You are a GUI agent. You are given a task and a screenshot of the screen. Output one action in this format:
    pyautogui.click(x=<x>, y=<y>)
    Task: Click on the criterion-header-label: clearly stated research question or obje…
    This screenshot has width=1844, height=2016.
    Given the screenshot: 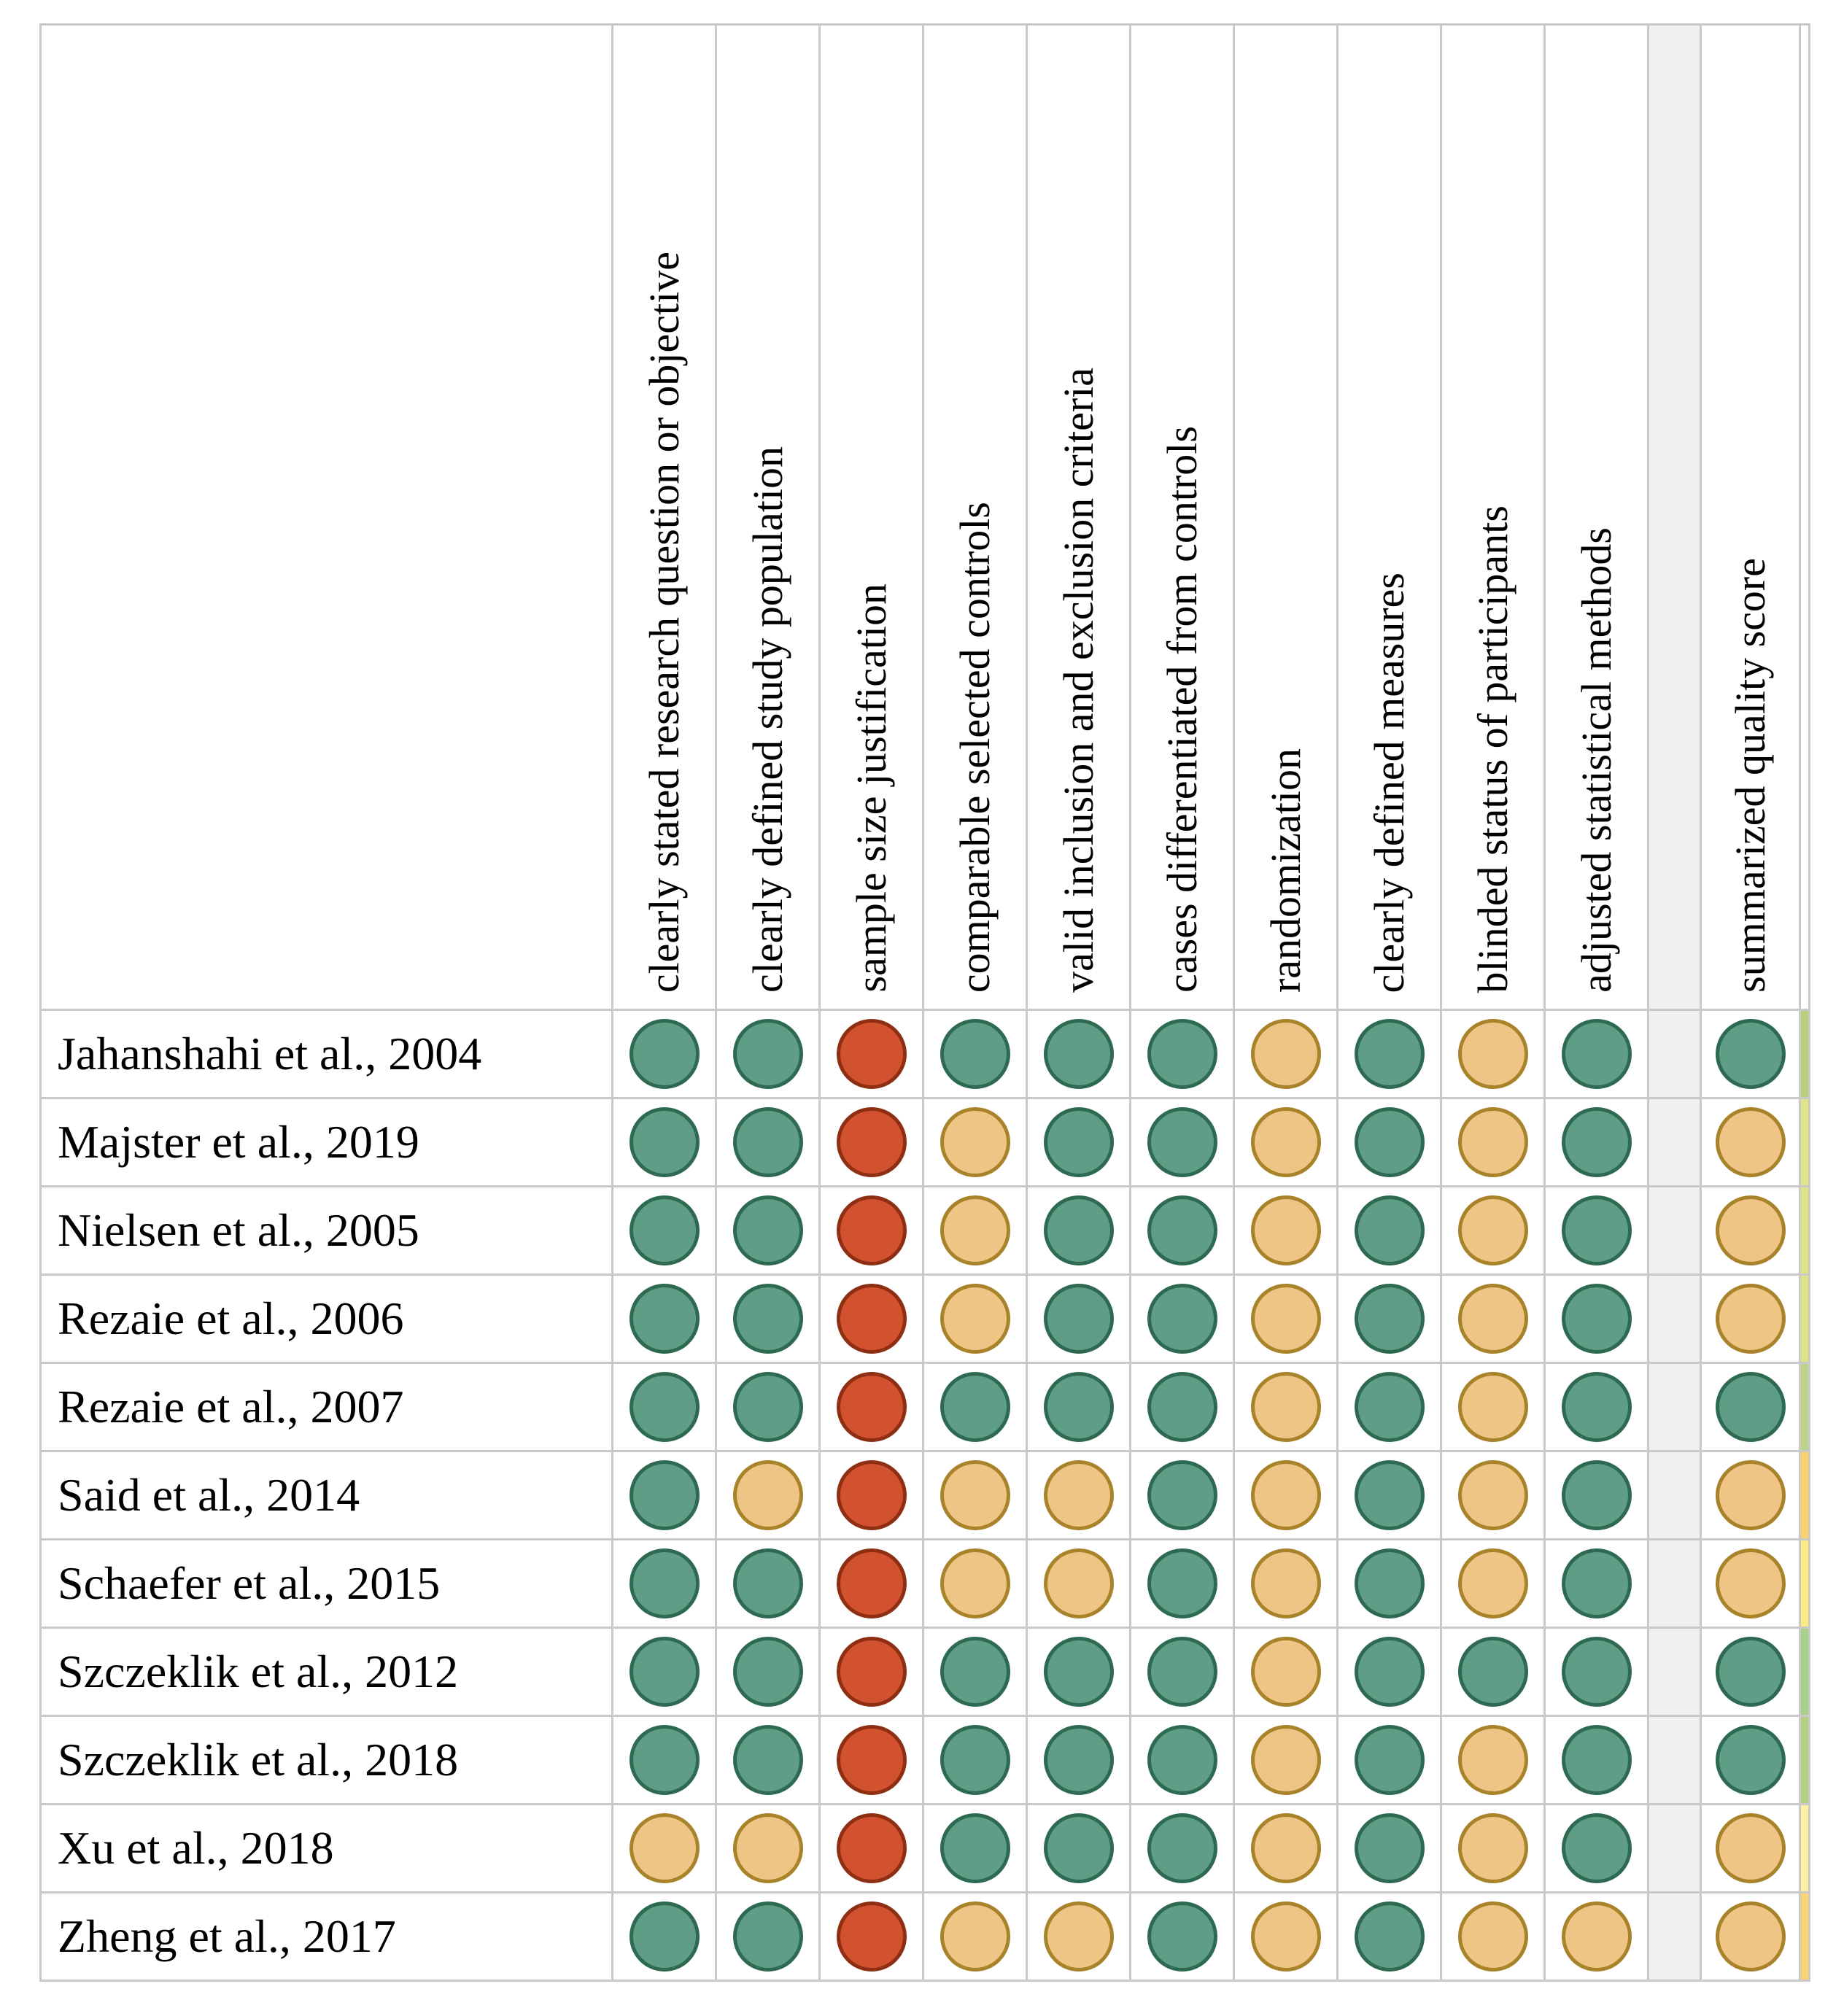 What is the action you would take?
    pyautogui.click(x=664, y=622)
    